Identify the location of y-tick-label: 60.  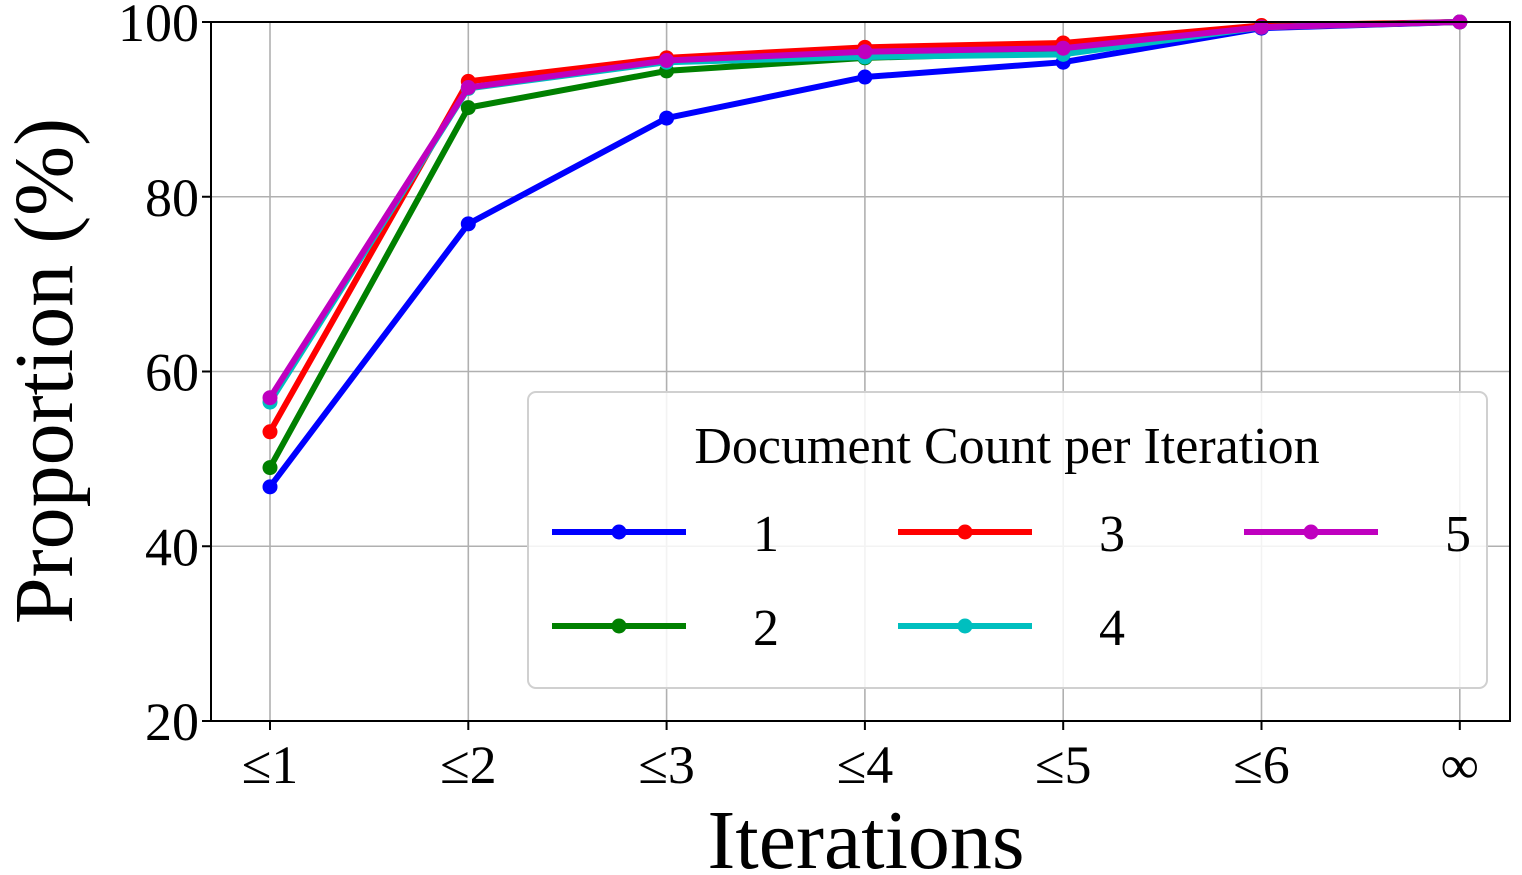
(172, 373).